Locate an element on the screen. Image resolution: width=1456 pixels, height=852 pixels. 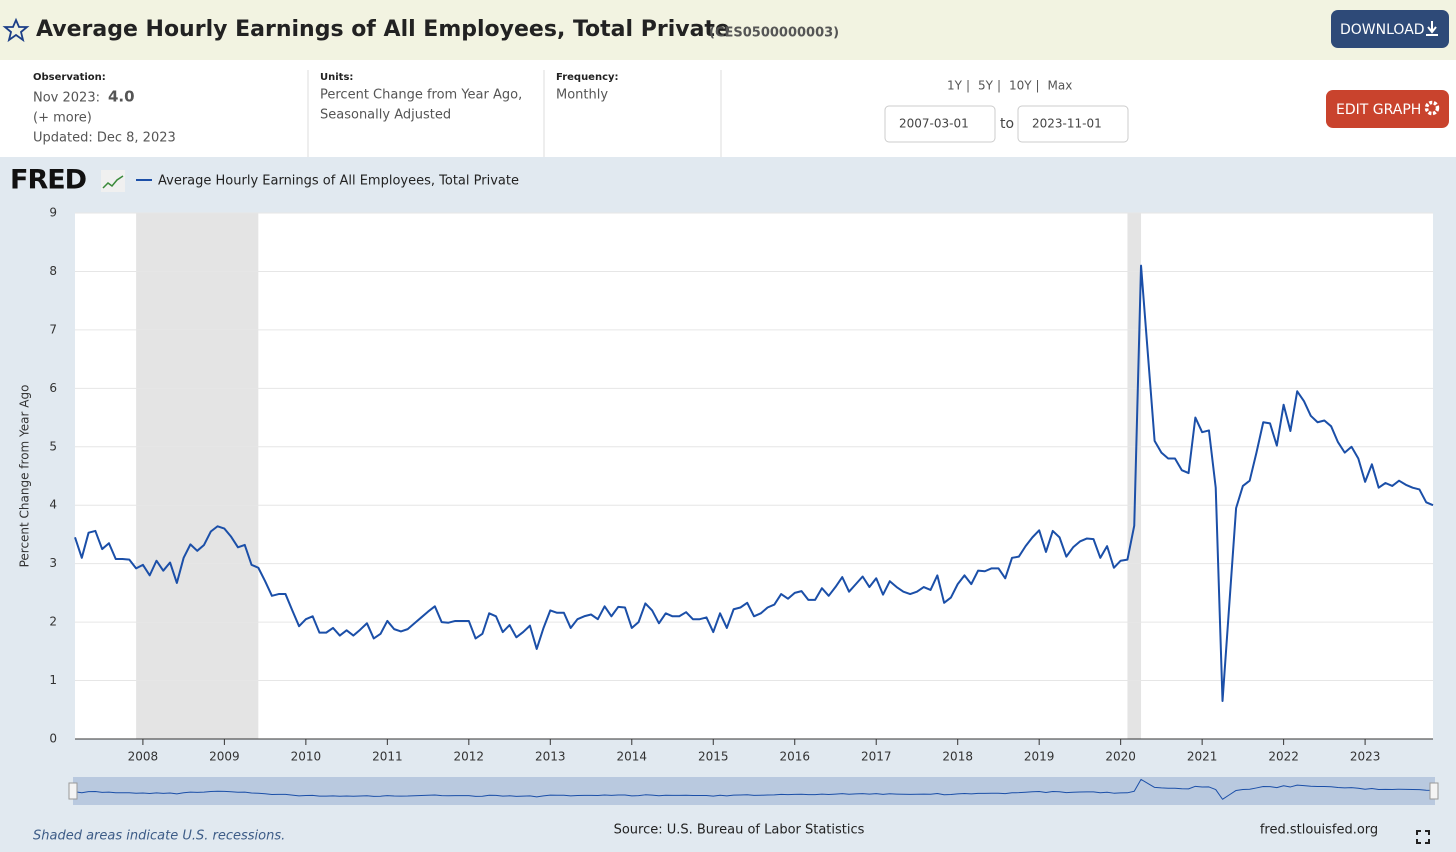
logo-icon-line is located at coordinates (113, 182).